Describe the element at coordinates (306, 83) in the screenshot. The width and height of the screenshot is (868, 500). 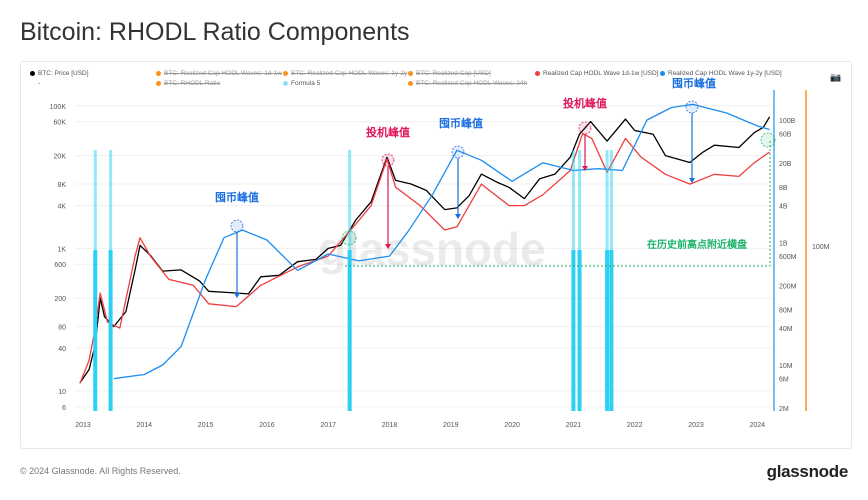
I see `legend-label: Formula 5` at that location.